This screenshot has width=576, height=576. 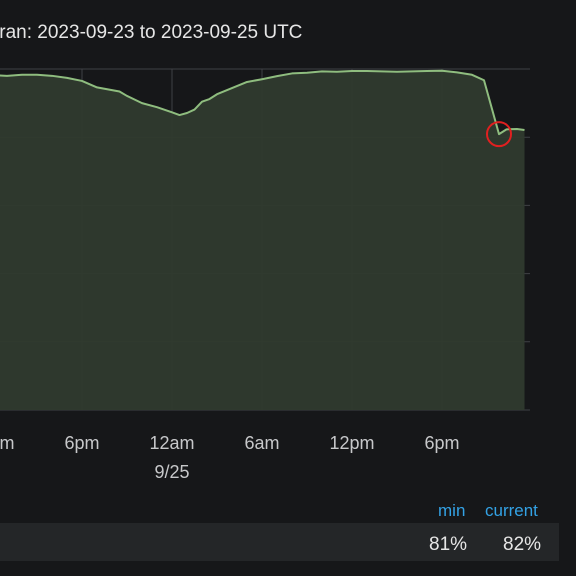 What do you see at coordinates (448, 544) in the screenshot?
I see `legend-value-min: 81%` at bounding box center [448, 544].